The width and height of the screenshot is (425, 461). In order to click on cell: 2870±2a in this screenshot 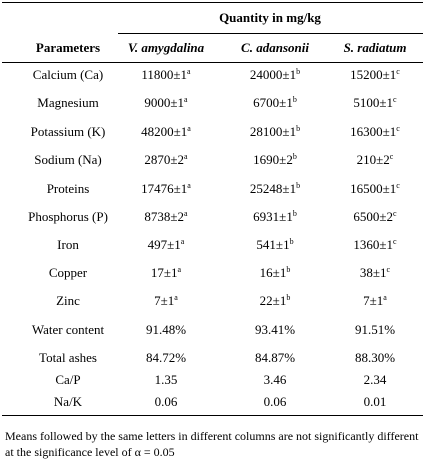, I will do `click(165, 160)`.